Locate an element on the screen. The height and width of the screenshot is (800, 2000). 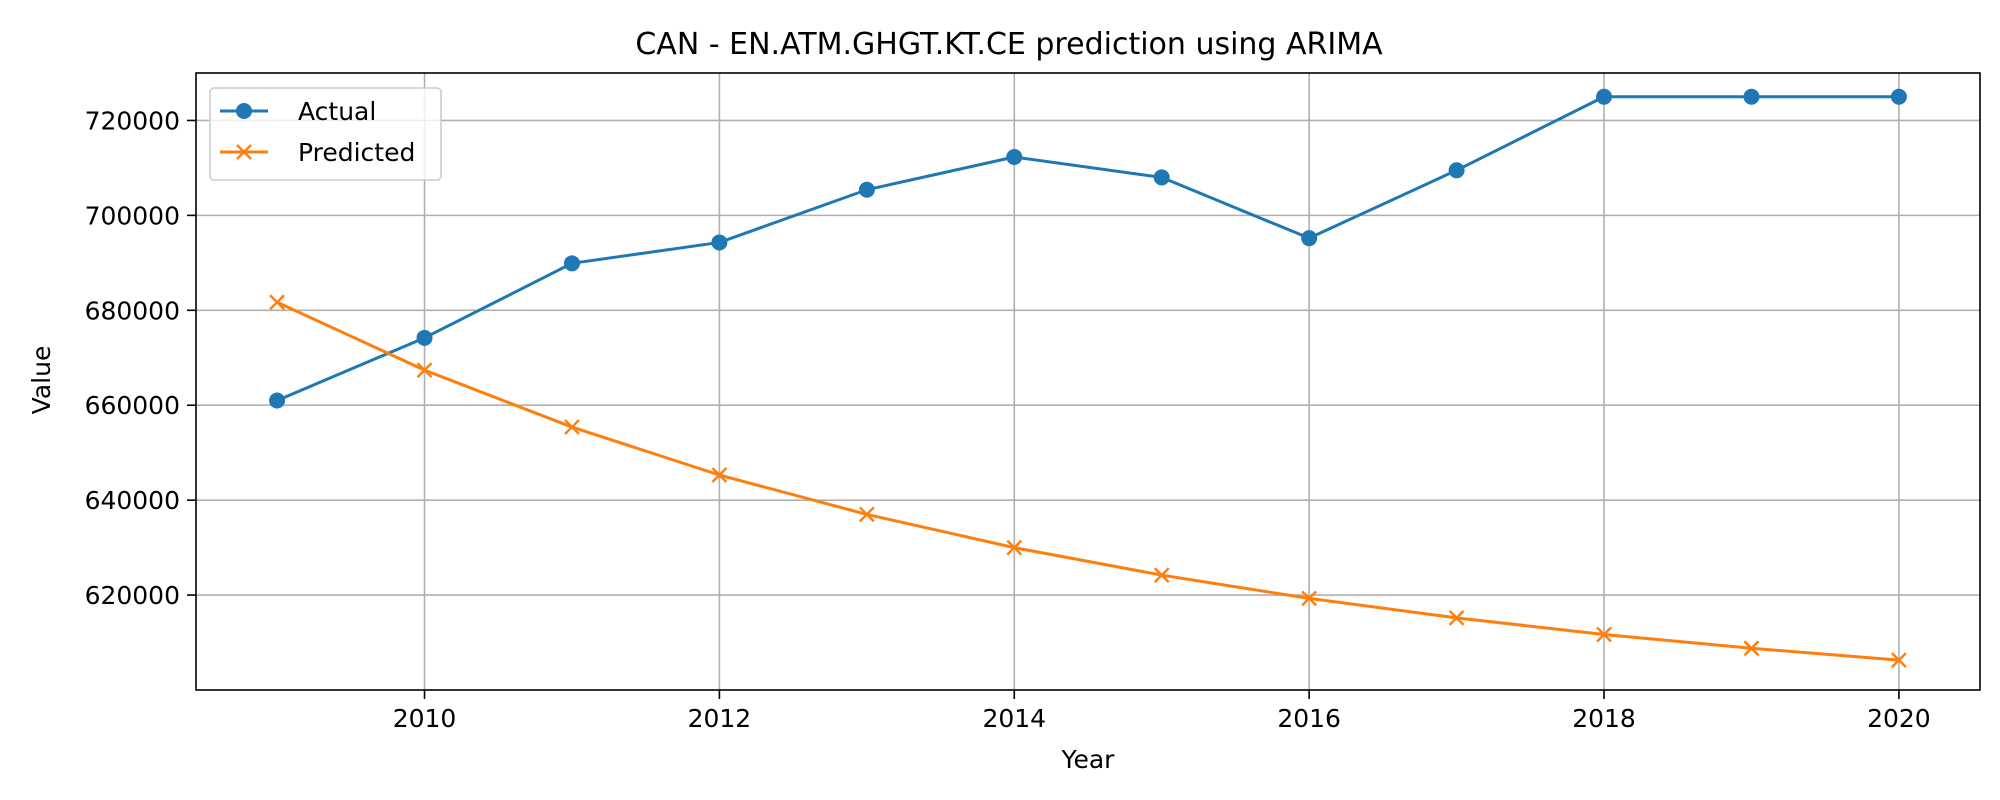
y-tick-label: 640000 is located at coordinates (132, 500).